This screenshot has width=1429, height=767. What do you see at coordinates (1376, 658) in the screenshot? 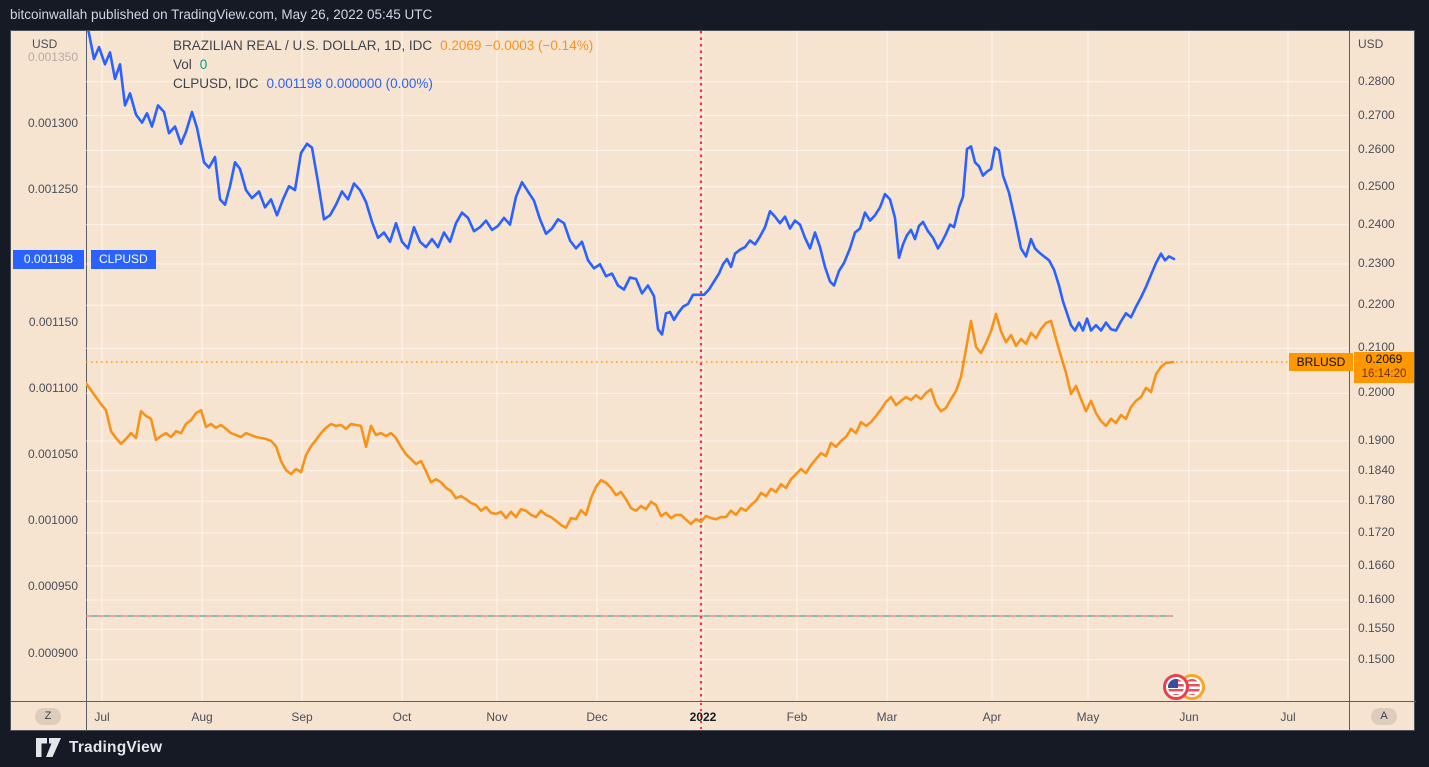
I see `right-axis-tick: 0.1500` at bounding box center [1376, 658].